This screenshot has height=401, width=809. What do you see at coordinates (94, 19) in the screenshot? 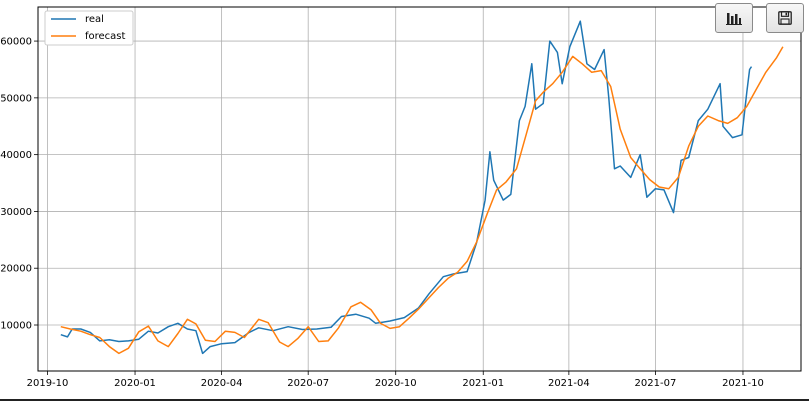
I see `legend-label-real: real` at bounding box center [94, 19].